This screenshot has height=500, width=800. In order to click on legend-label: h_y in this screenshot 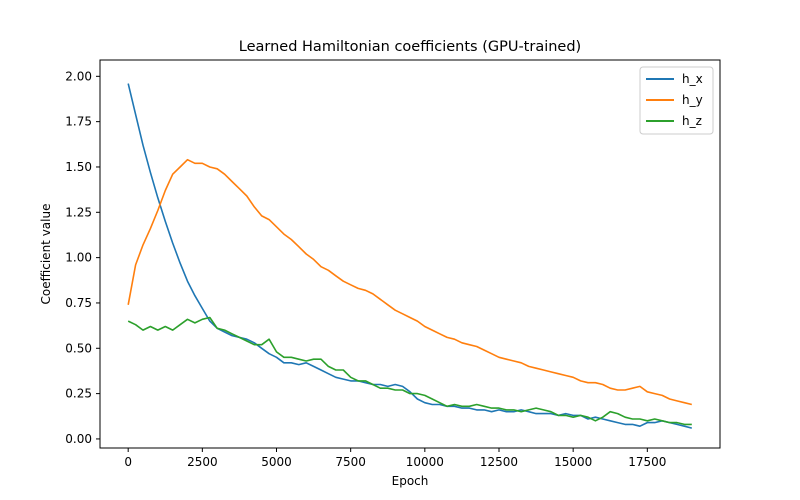, I will do `click(692, 100)`.